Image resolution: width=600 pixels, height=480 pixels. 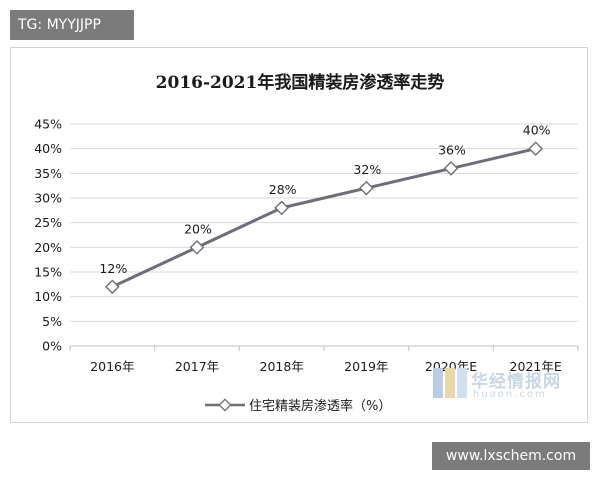 I want to click on data-label: 36%, so click(x=452, y=149).